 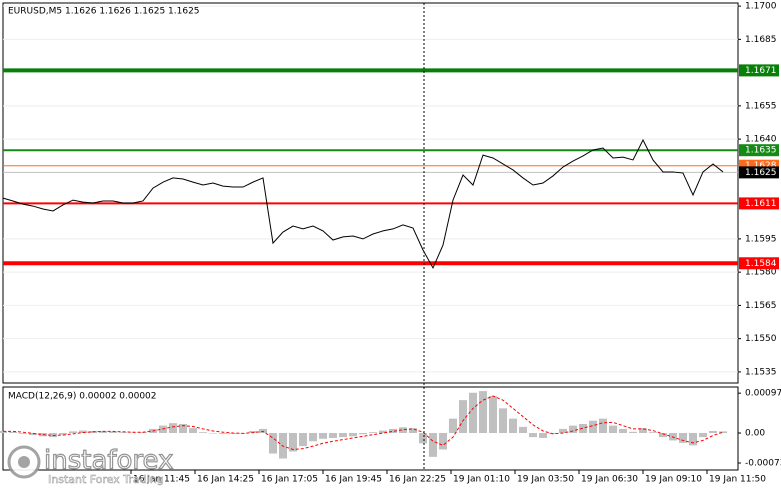 What do you see at coordinates (761, 140) in the screenshot?
I see `y-tick-label: 1.1640` at bounding box center [761, 140].